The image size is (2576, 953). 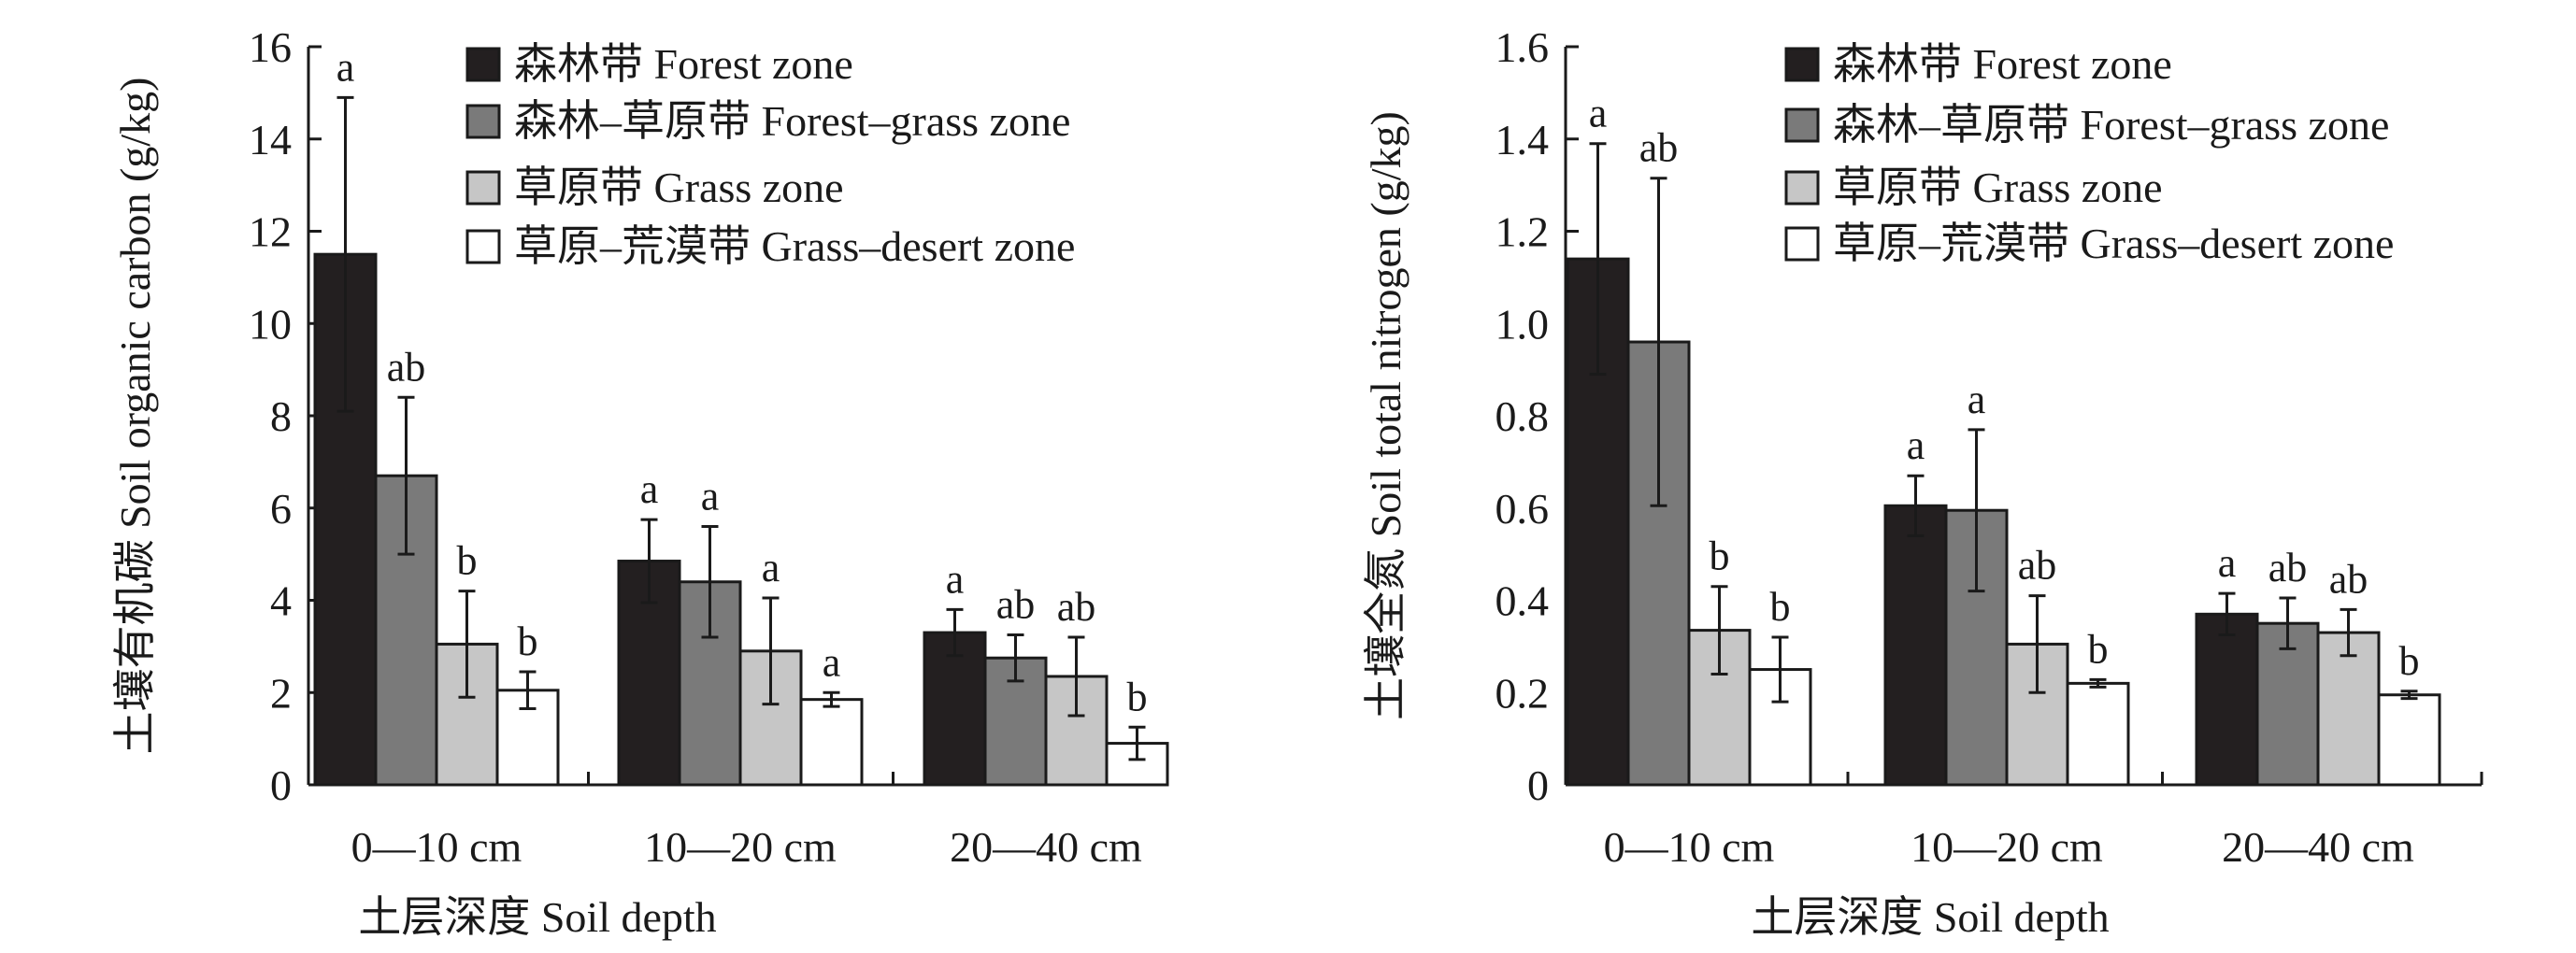 What do you see at coordinates (1523, 47) in the screenshot?
I see `y-tick-label: 1.6` at bounding box center [1523, 47].